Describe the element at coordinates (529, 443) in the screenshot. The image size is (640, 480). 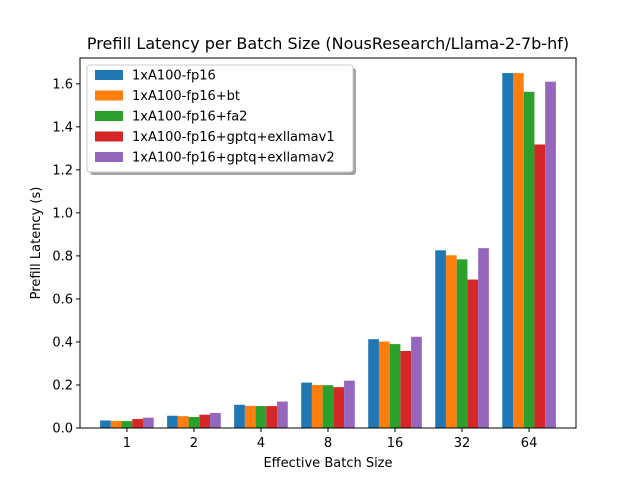
I see `x-tick-label: 64` at that location.